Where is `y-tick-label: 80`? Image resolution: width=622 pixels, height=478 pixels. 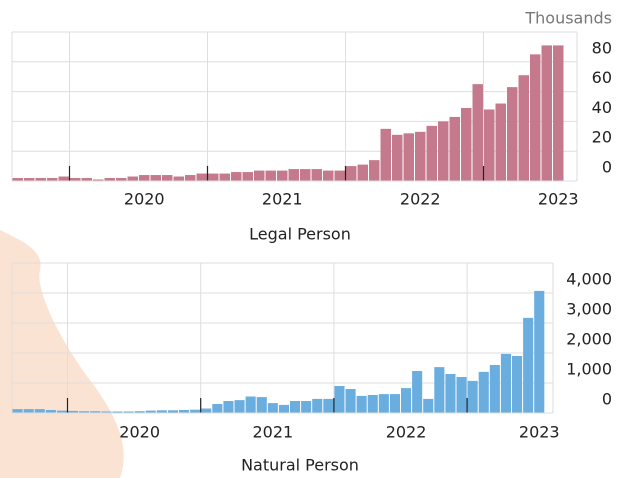 y-tick-label: 80 is located at coordinates (602, 47).